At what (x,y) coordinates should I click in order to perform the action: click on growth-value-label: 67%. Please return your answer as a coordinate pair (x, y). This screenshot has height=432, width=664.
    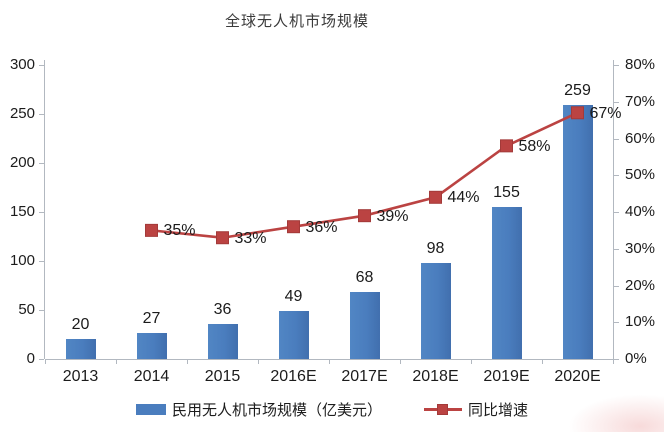
    Looking at the image, I should click on (605, 113).